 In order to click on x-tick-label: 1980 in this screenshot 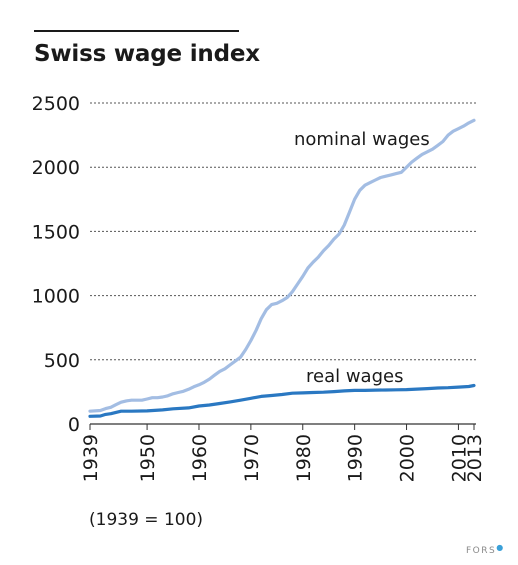, I will do `click(304, 458)`.